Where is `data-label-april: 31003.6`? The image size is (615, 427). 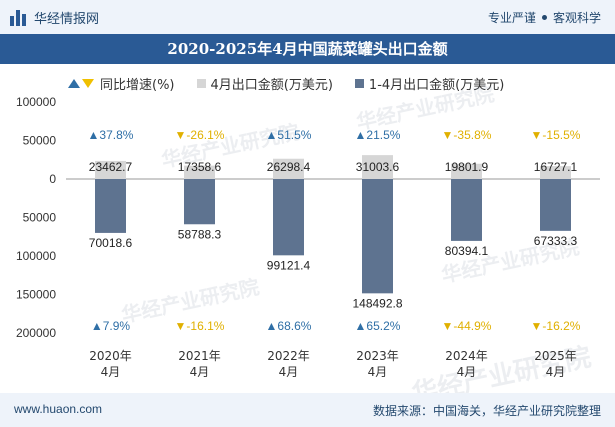
data-label-april: 31003.6 is located at coordinates (378, 167).